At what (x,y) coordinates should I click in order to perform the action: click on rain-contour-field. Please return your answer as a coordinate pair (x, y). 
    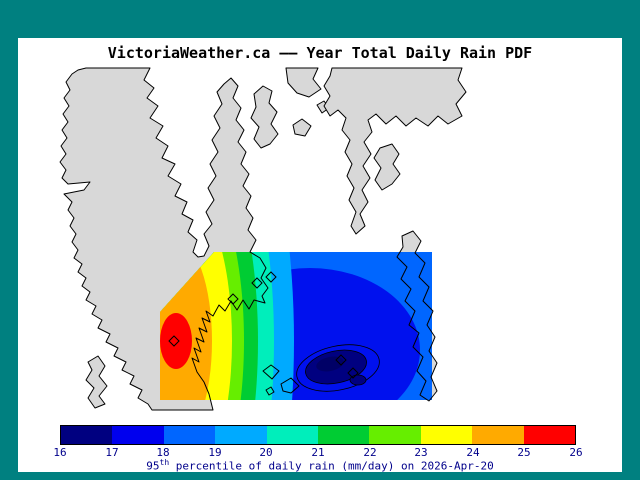
    Looking at the image, I should click on (296, 326).